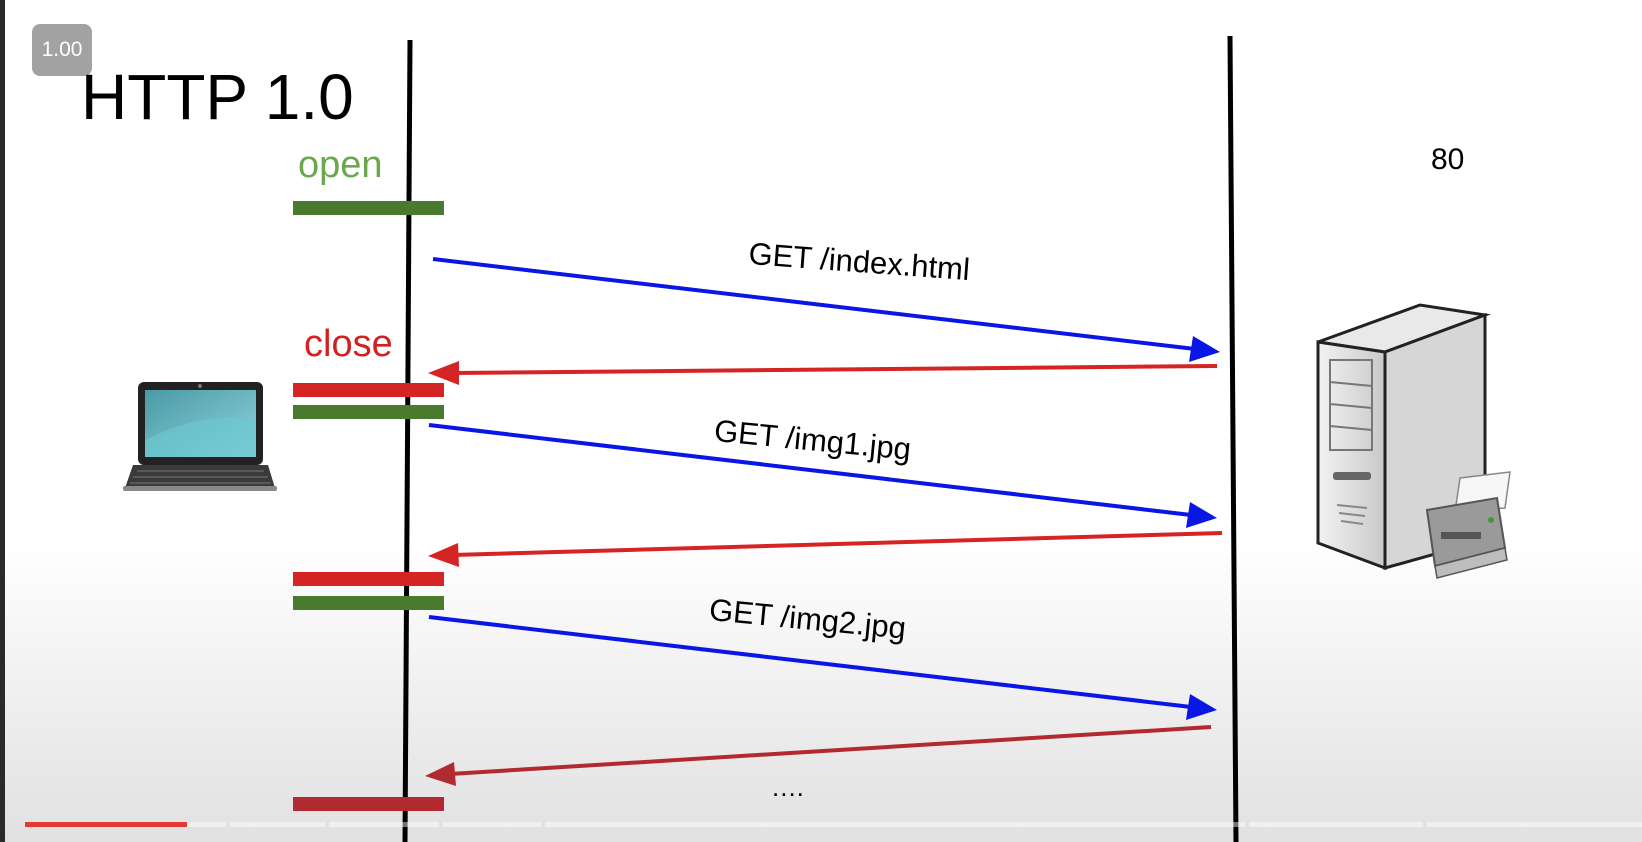  Describe the element at coordinates (348, 344) in the screenshot. I see `close-label: close` at that location.